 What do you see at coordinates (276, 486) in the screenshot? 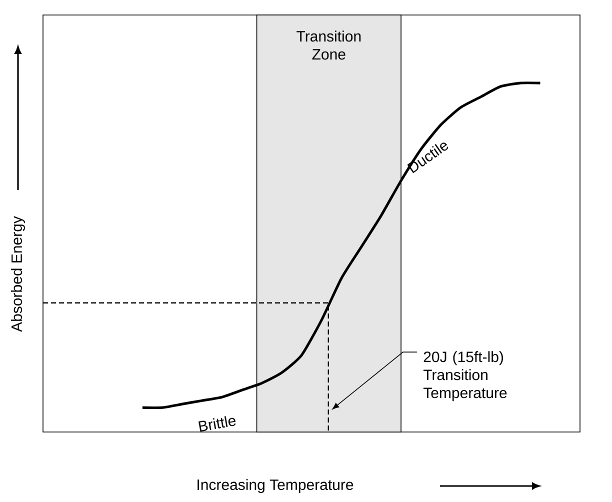
I see `x-axis-title: Increasing Temperature` at bounding box center [276, 486].